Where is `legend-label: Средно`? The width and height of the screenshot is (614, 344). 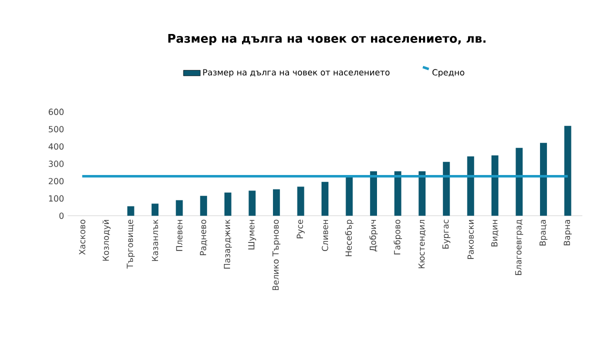
legend-label: Средно is located at coordinates (448, 72).